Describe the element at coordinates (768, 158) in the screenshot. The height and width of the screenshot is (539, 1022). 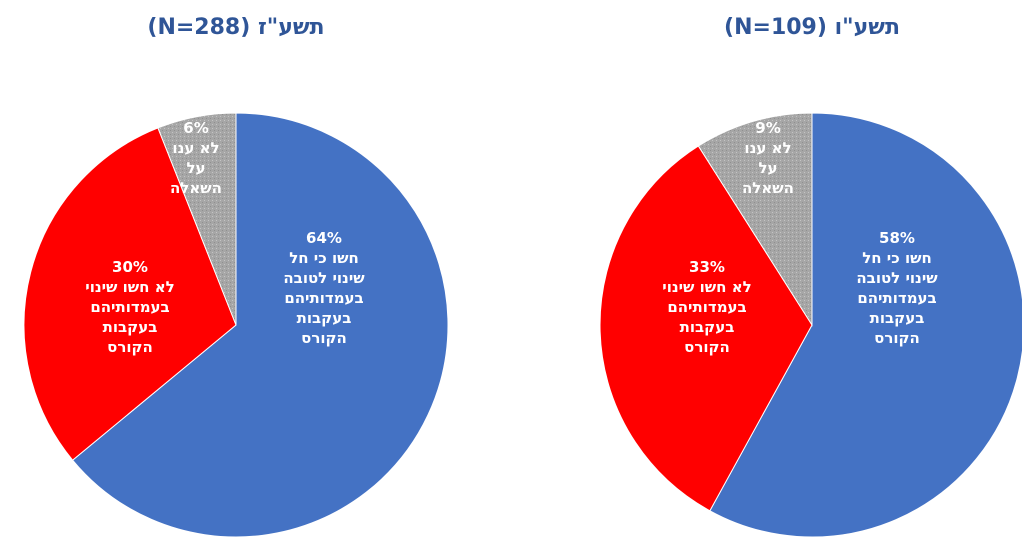
I see `slice-label-3: 9% לא ענו על השאלה` at that location.